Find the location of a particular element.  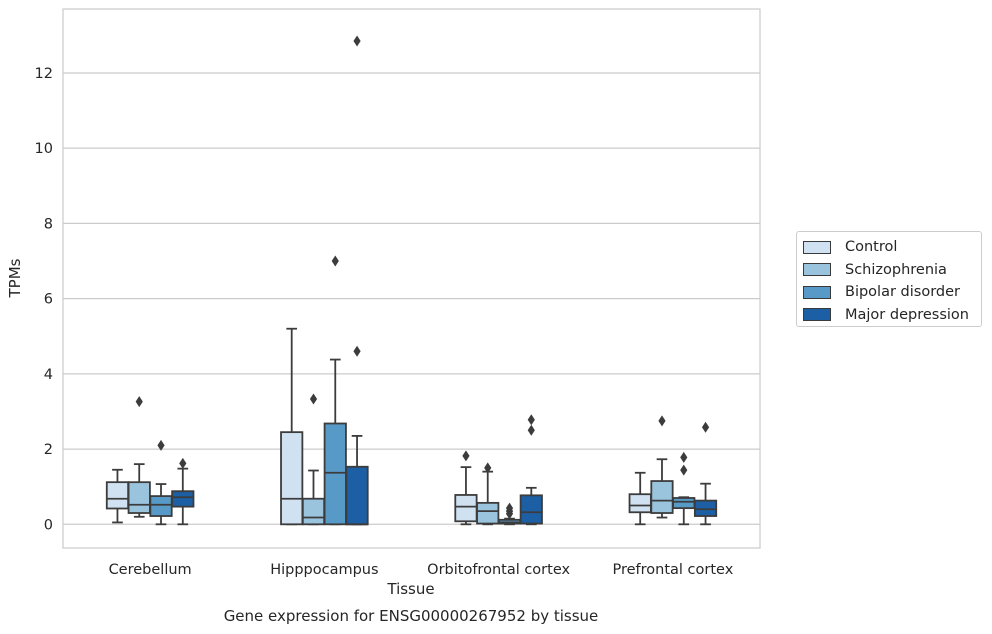

legend-label: Major depression is located at coordinates (907, 314).